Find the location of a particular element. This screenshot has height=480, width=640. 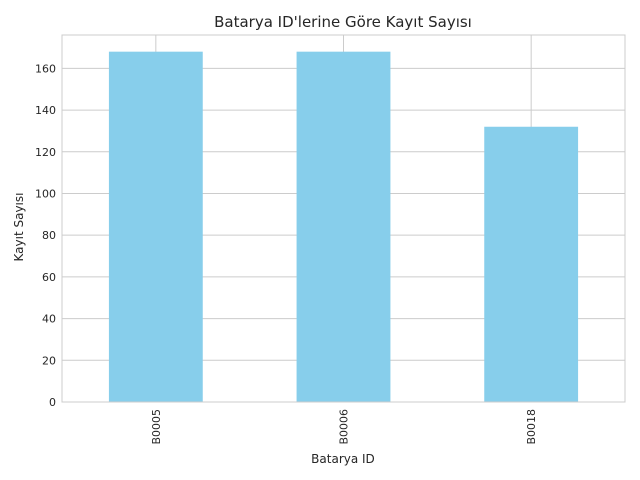

y-axis-label: Kayıt Sayısı is located at coordinates (19, 227).